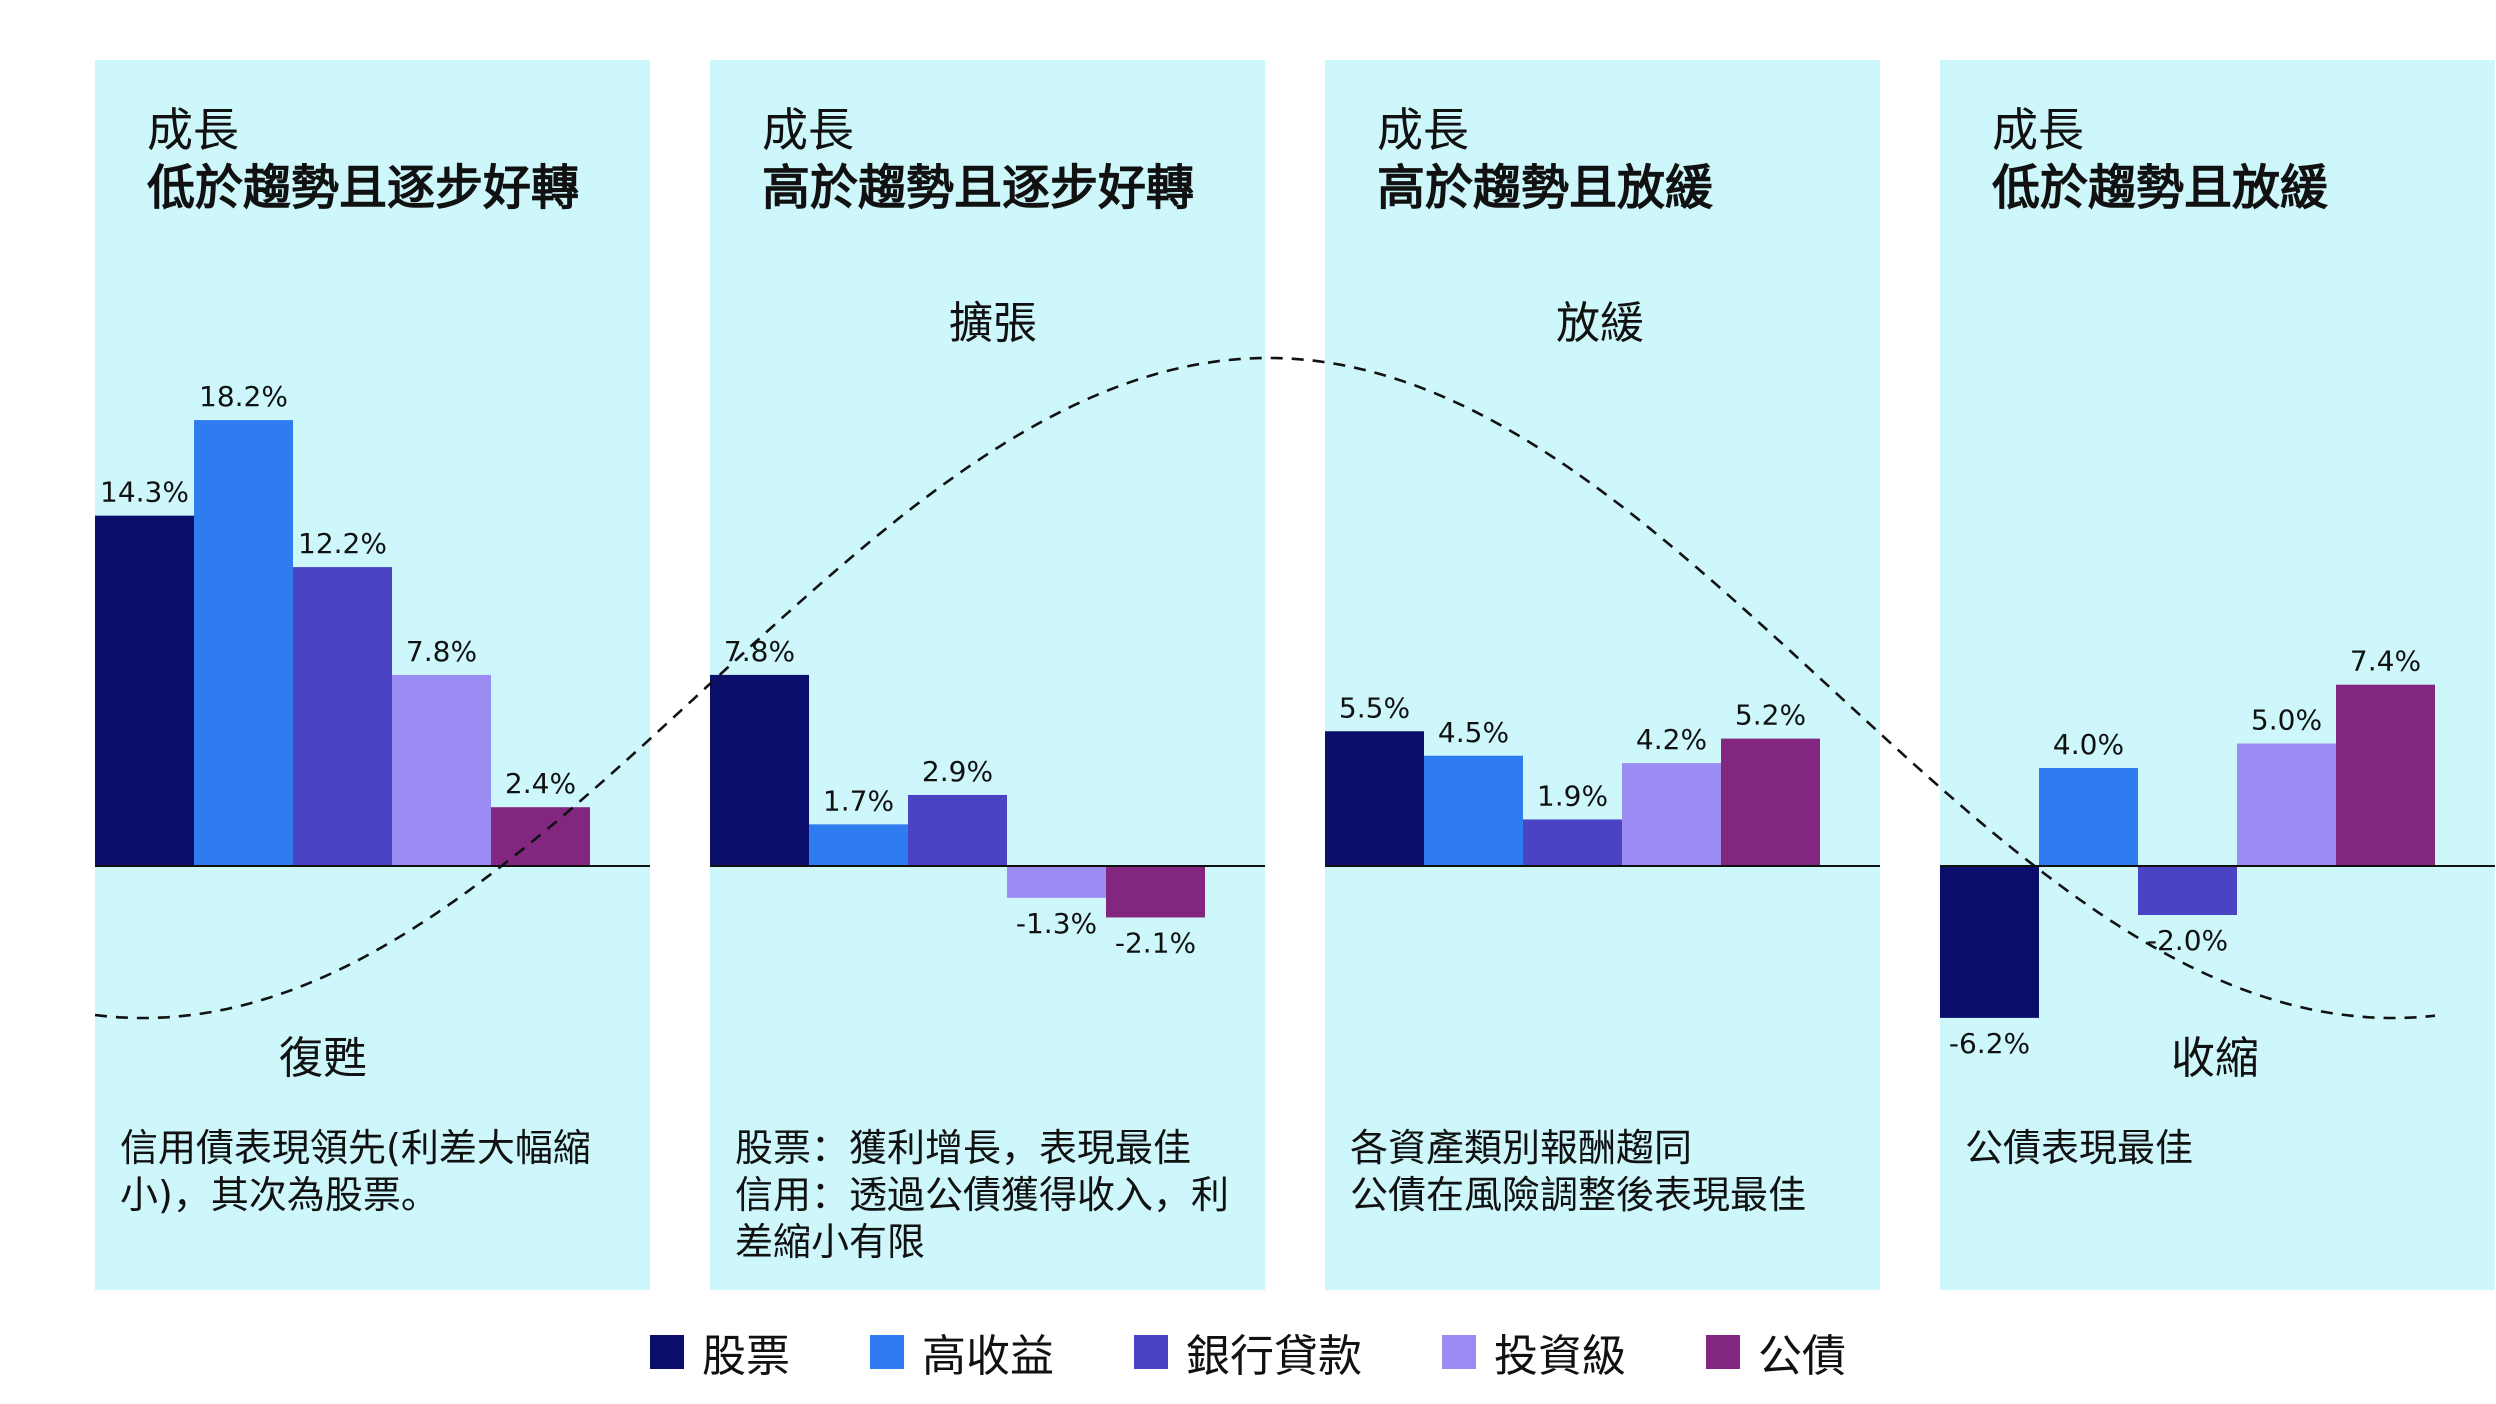 This screenshot has width=2496, height=1404. I want to click on panel-2-phase-label: 擴張, so click(993, 323).